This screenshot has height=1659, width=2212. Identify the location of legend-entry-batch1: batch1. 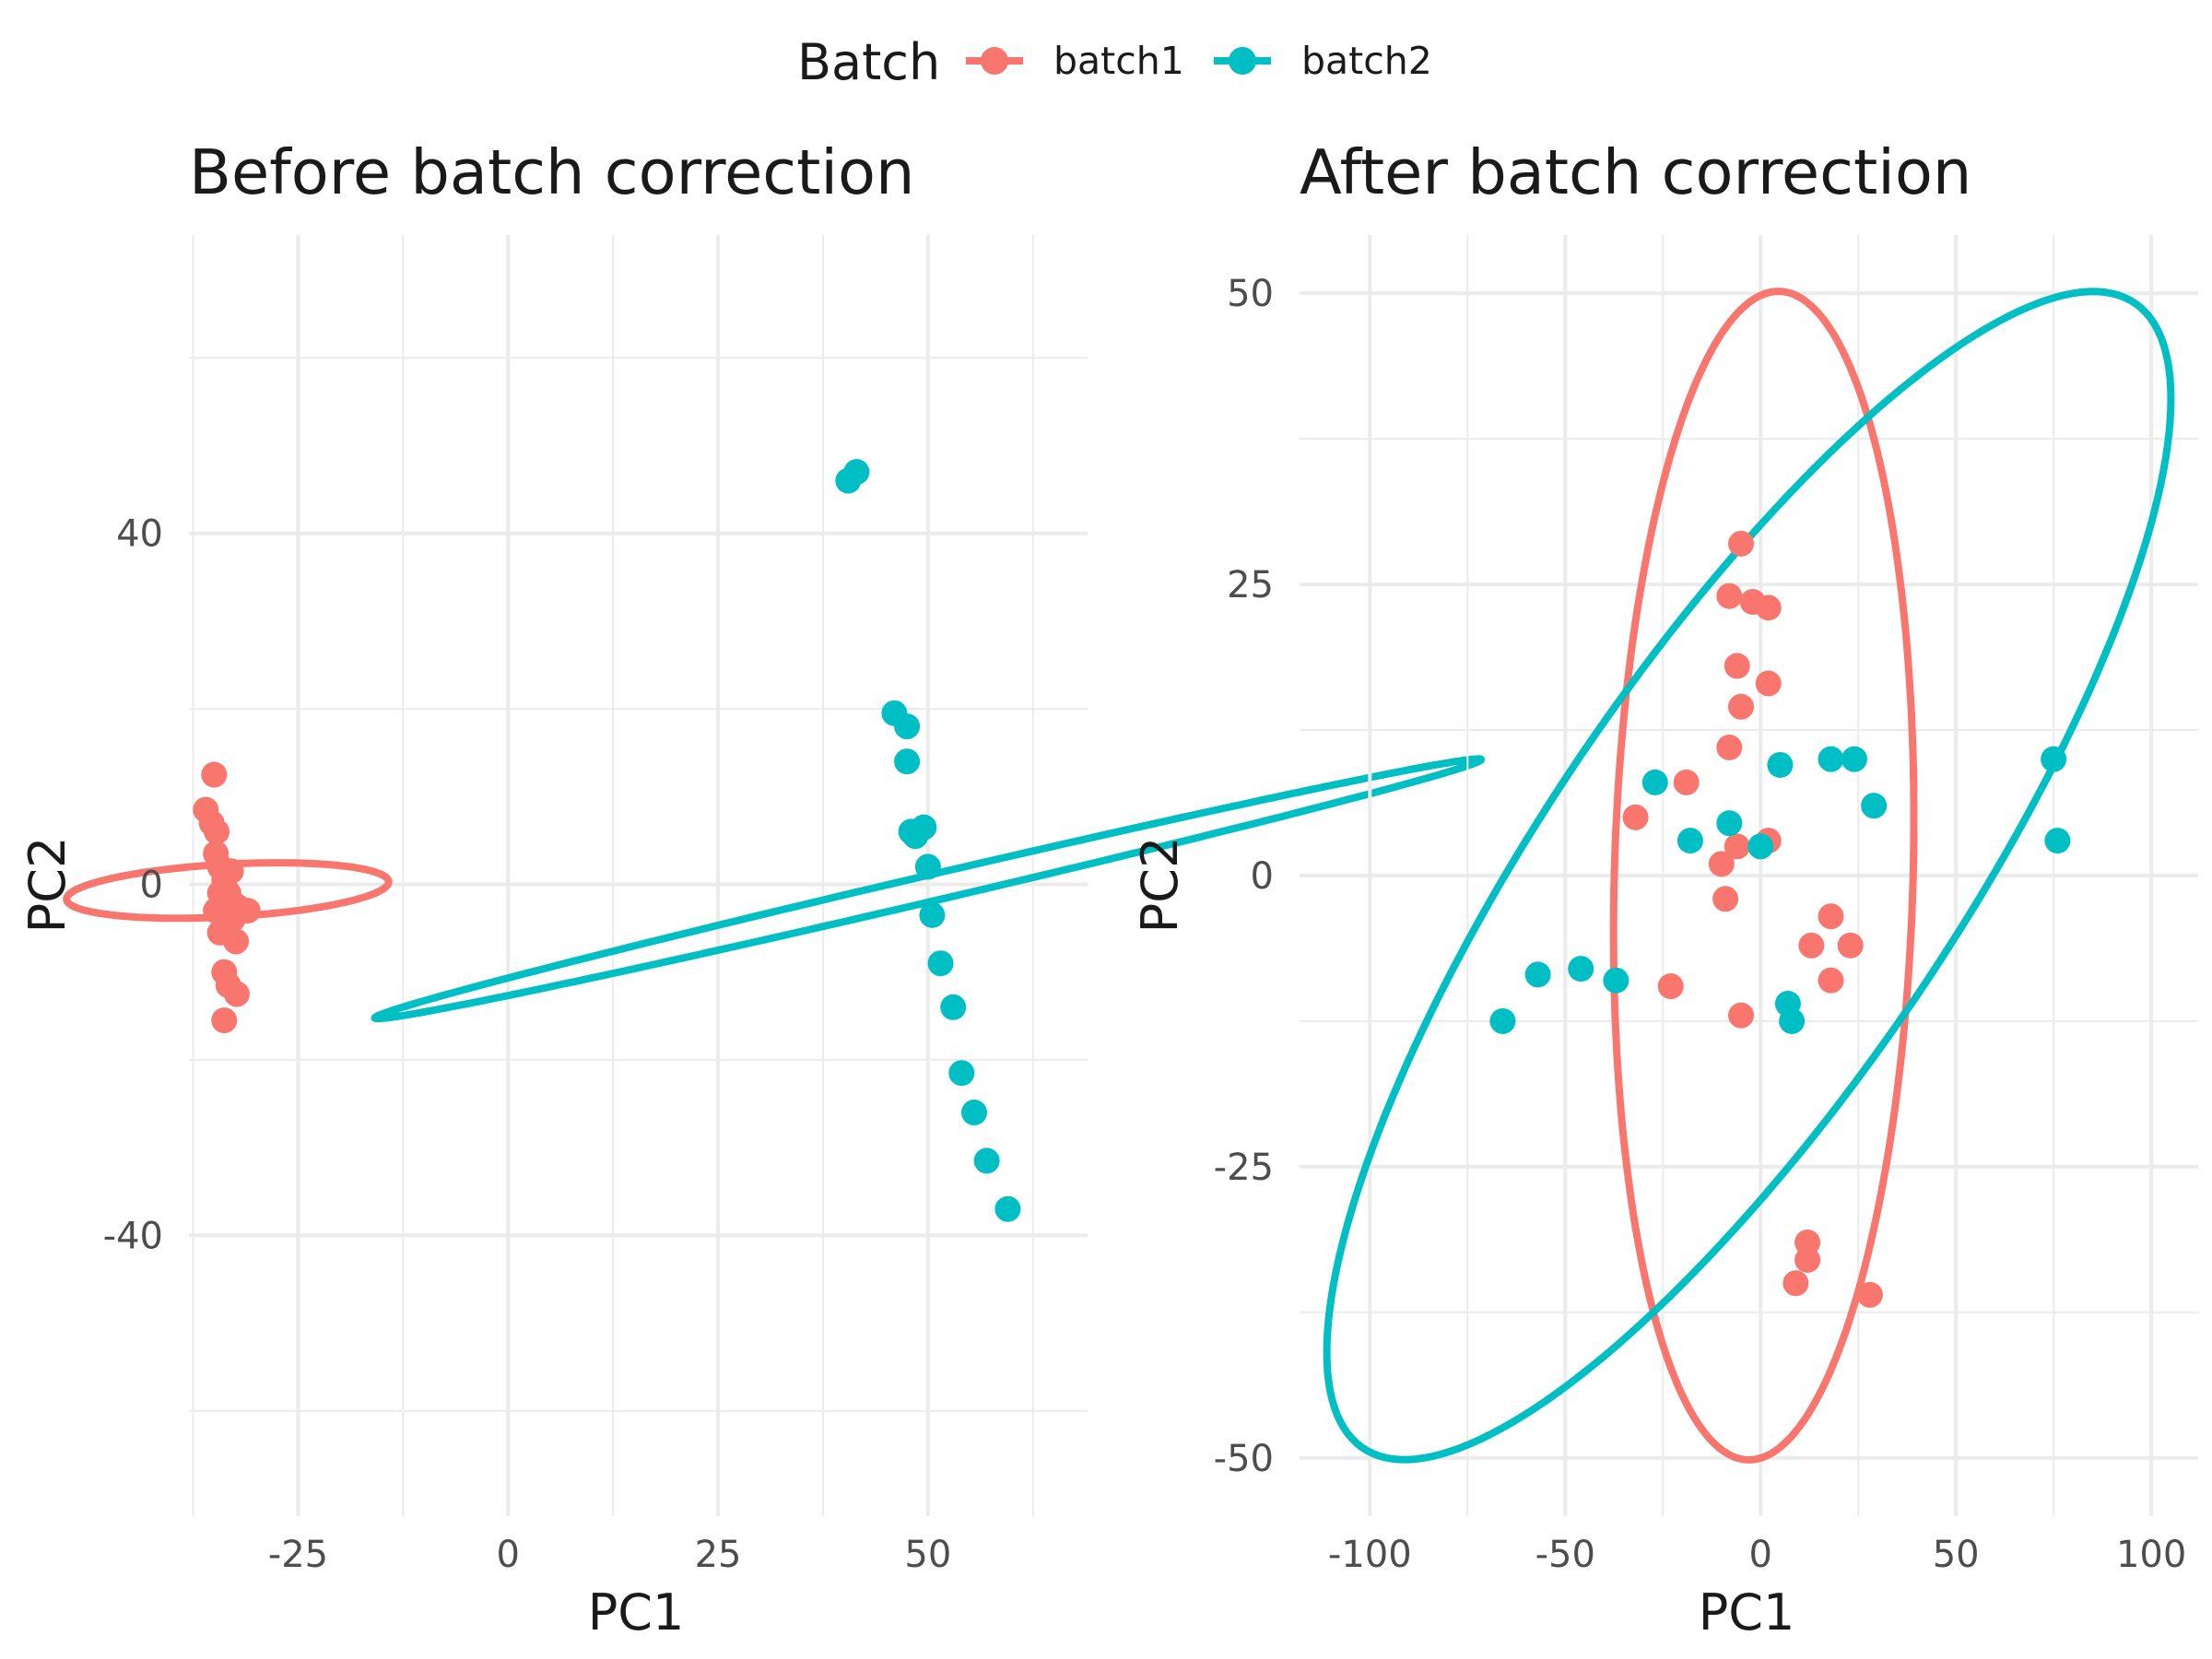
(1075, 61).